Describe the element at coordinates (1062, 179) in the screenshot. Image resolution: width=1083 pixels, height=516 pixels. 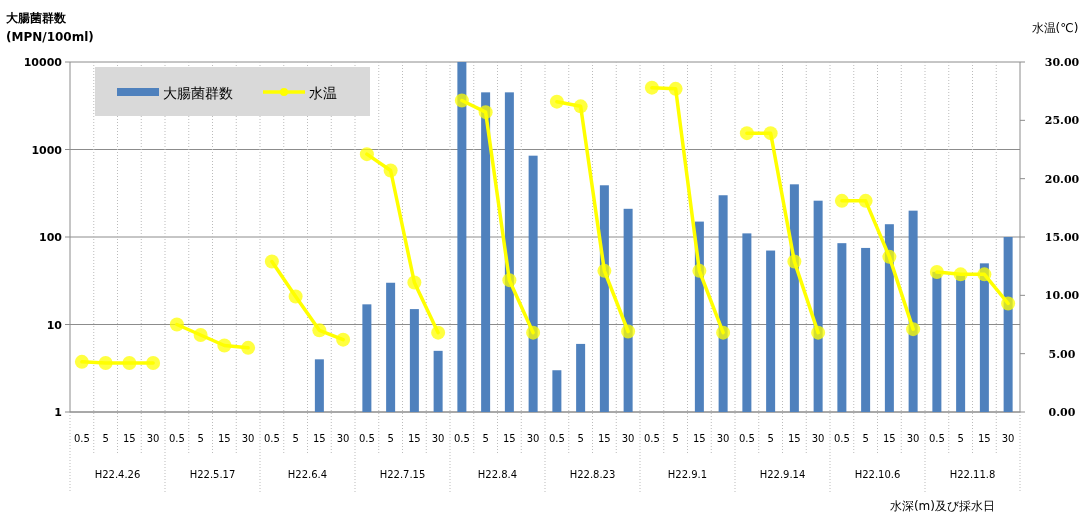
I see `y2-tick-label: 20.00` at that location.